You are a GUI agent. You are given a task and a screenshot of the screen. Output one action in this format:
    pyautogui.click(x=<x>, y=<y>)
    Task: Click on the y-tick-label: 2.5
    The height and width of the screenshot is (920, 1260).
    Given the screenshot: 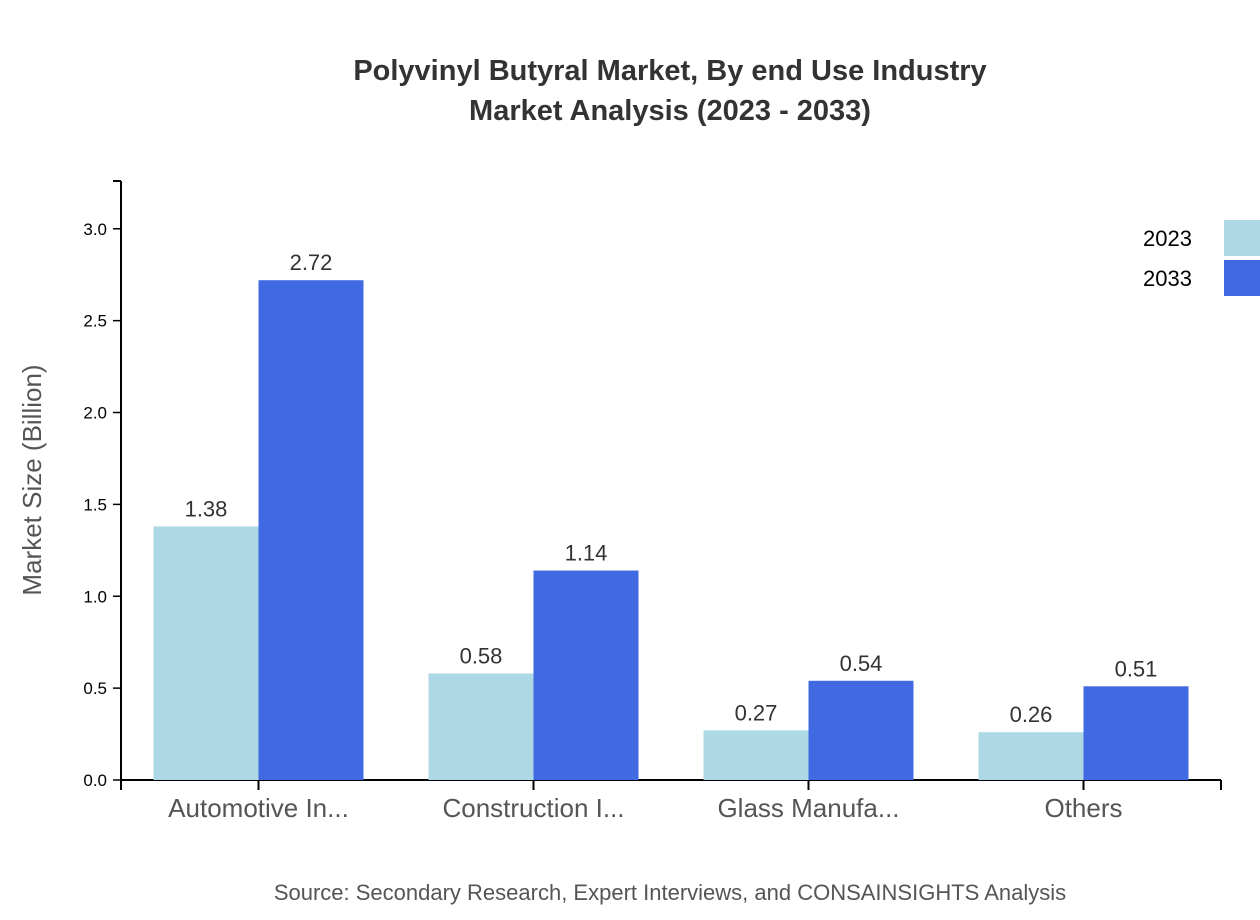 What is the action you would take?
    pyautogui.click(x=95, y=321)
    